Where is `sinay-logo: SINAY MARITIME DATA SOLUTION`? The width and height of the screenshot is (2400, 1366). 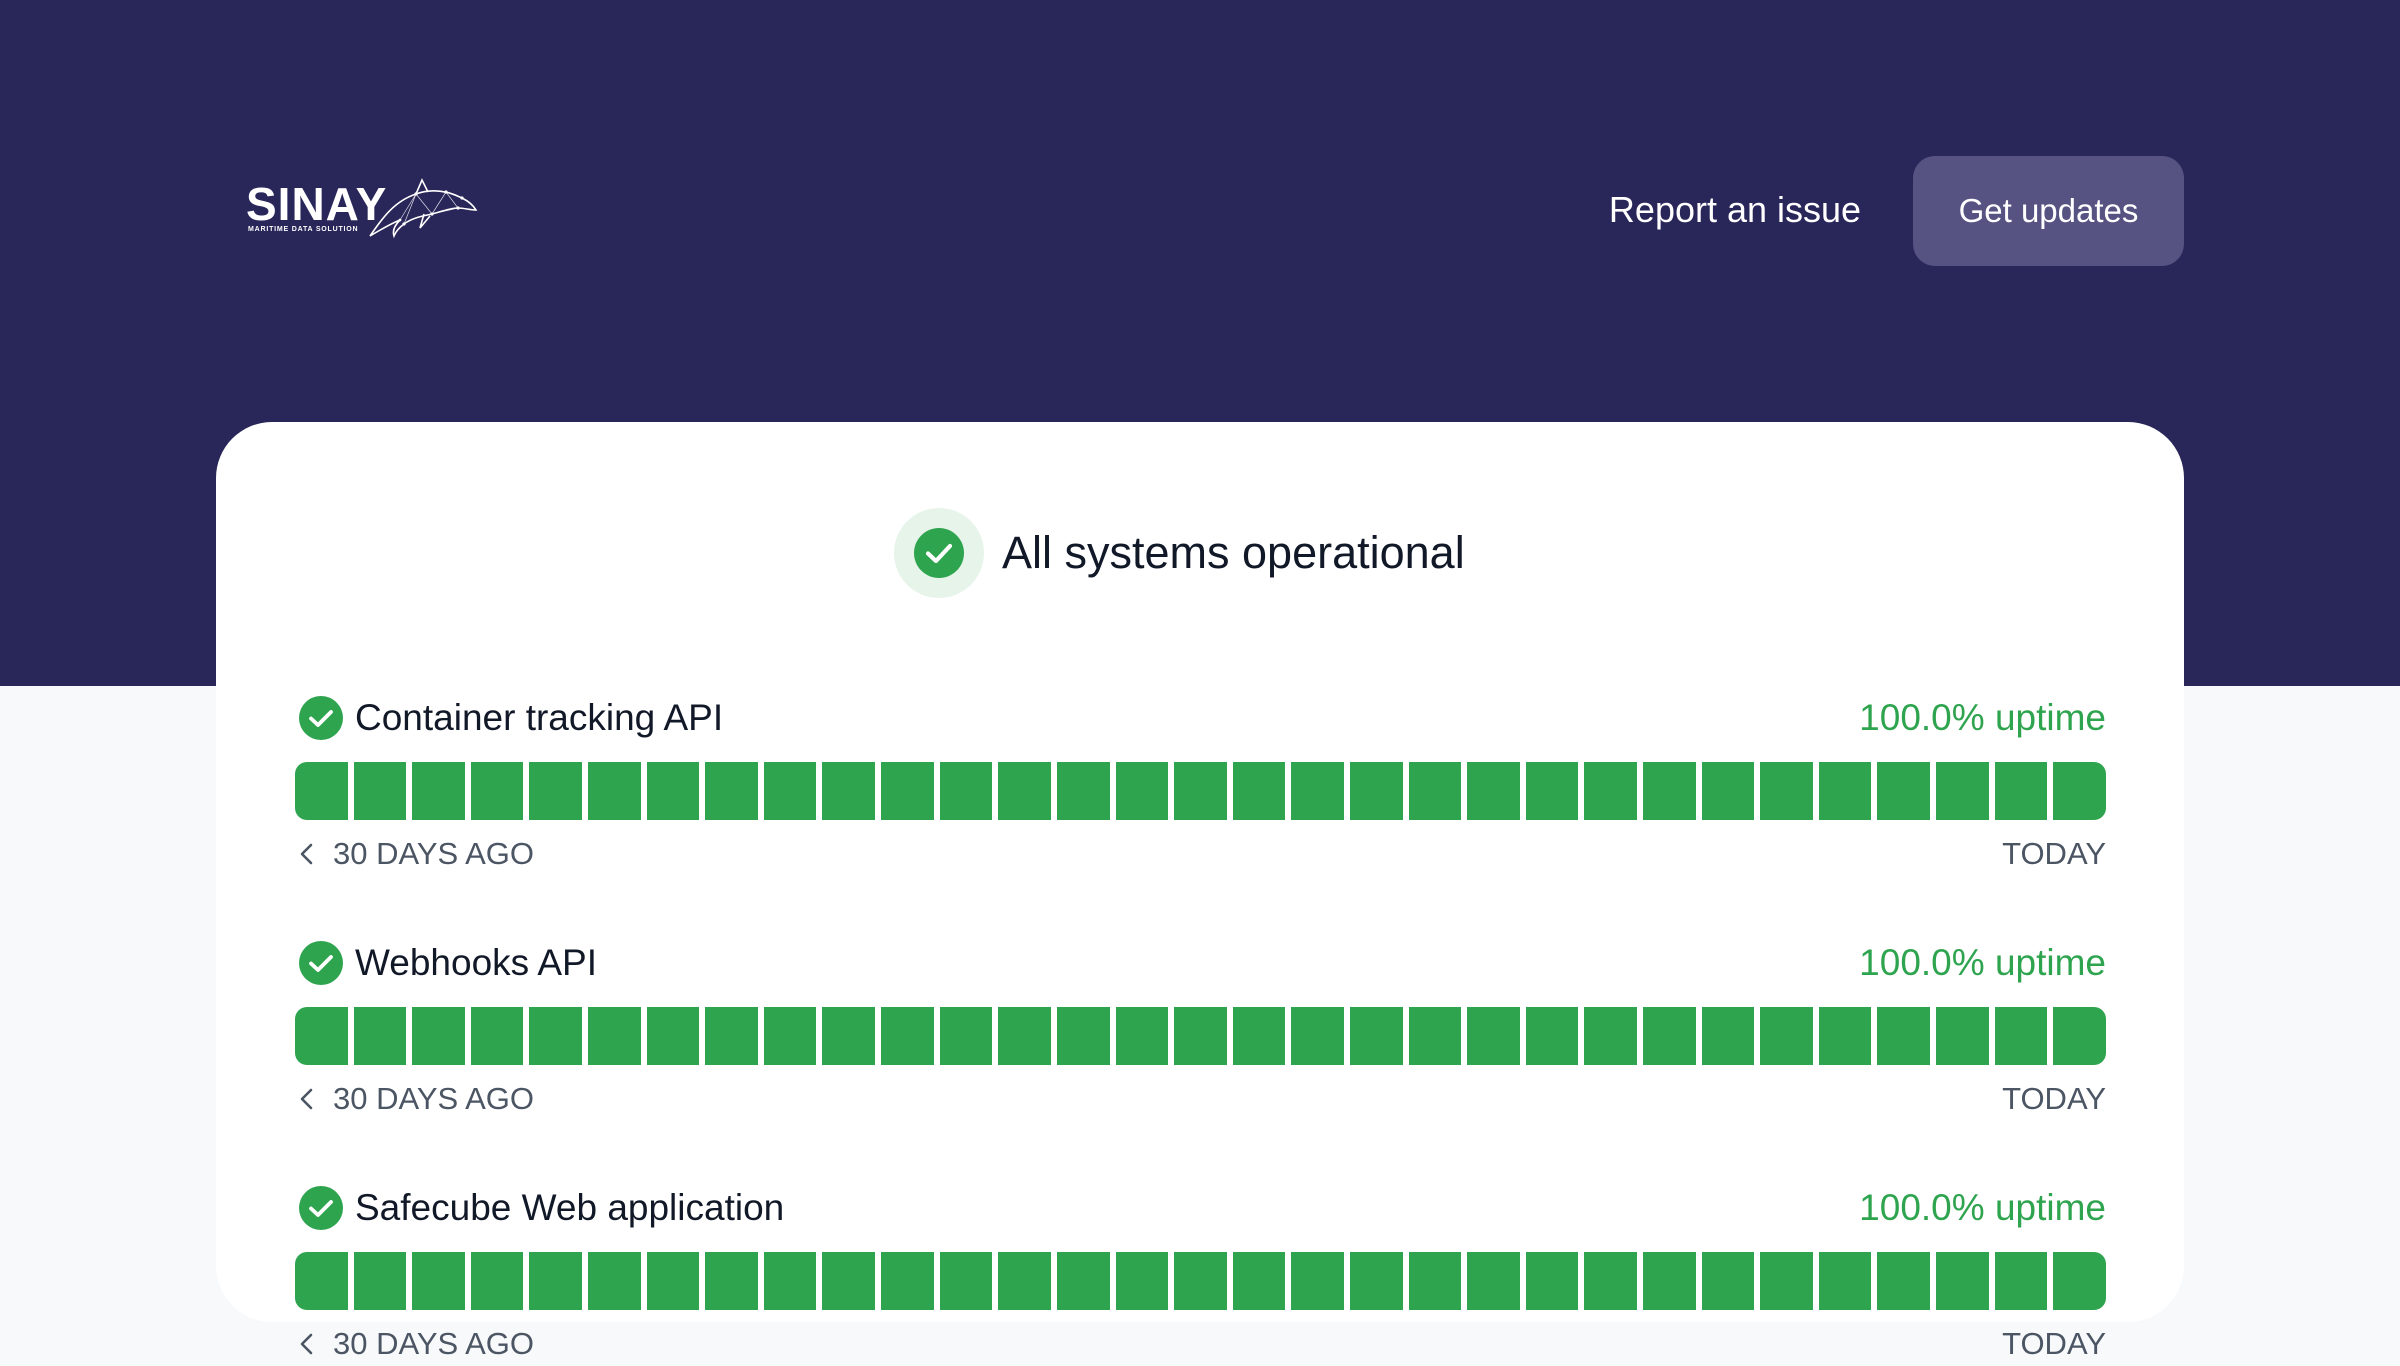
sinay-logo: SINAY MARITIME DATA SOLUTION is located at coordinates (362, 209).